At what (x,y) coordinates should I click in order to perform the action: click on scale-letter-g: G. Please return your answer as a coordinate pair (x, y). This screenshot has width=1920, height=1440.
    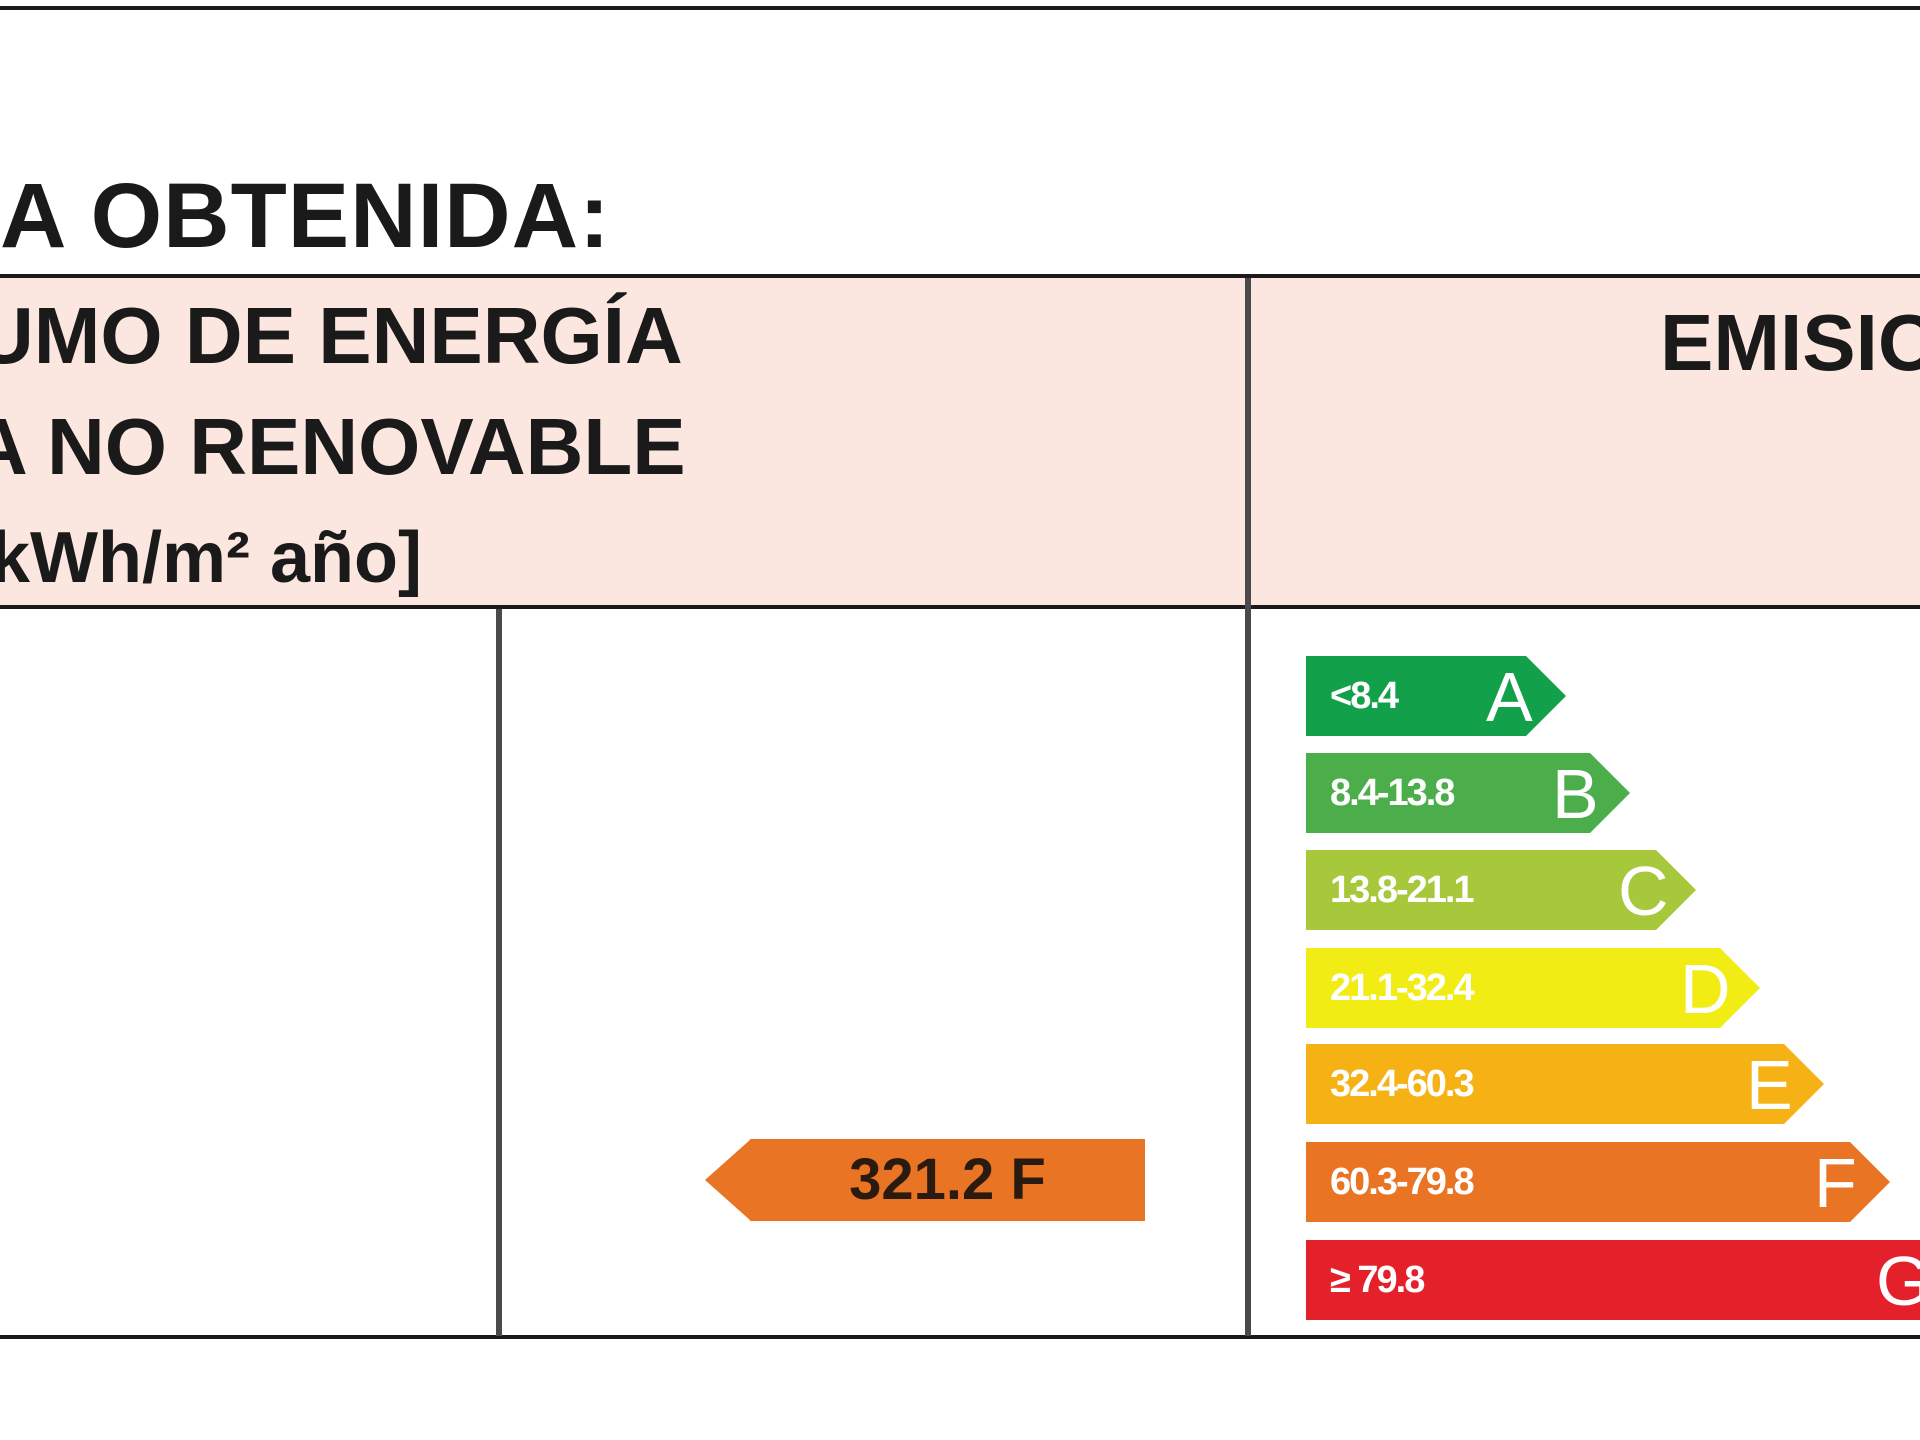
    Looking at the image, I should click on (1898, 1281).